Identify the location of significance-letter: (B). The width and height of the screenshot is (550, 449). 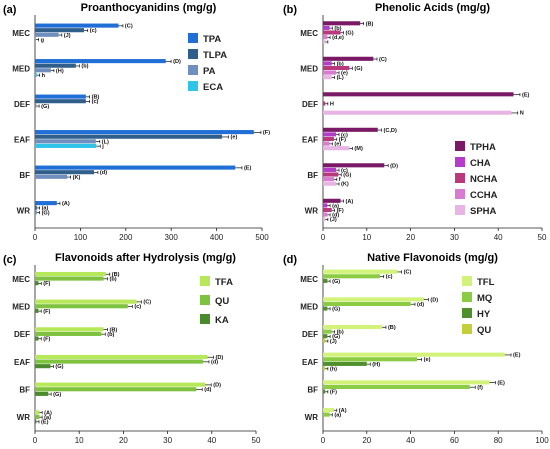
(116, 275).